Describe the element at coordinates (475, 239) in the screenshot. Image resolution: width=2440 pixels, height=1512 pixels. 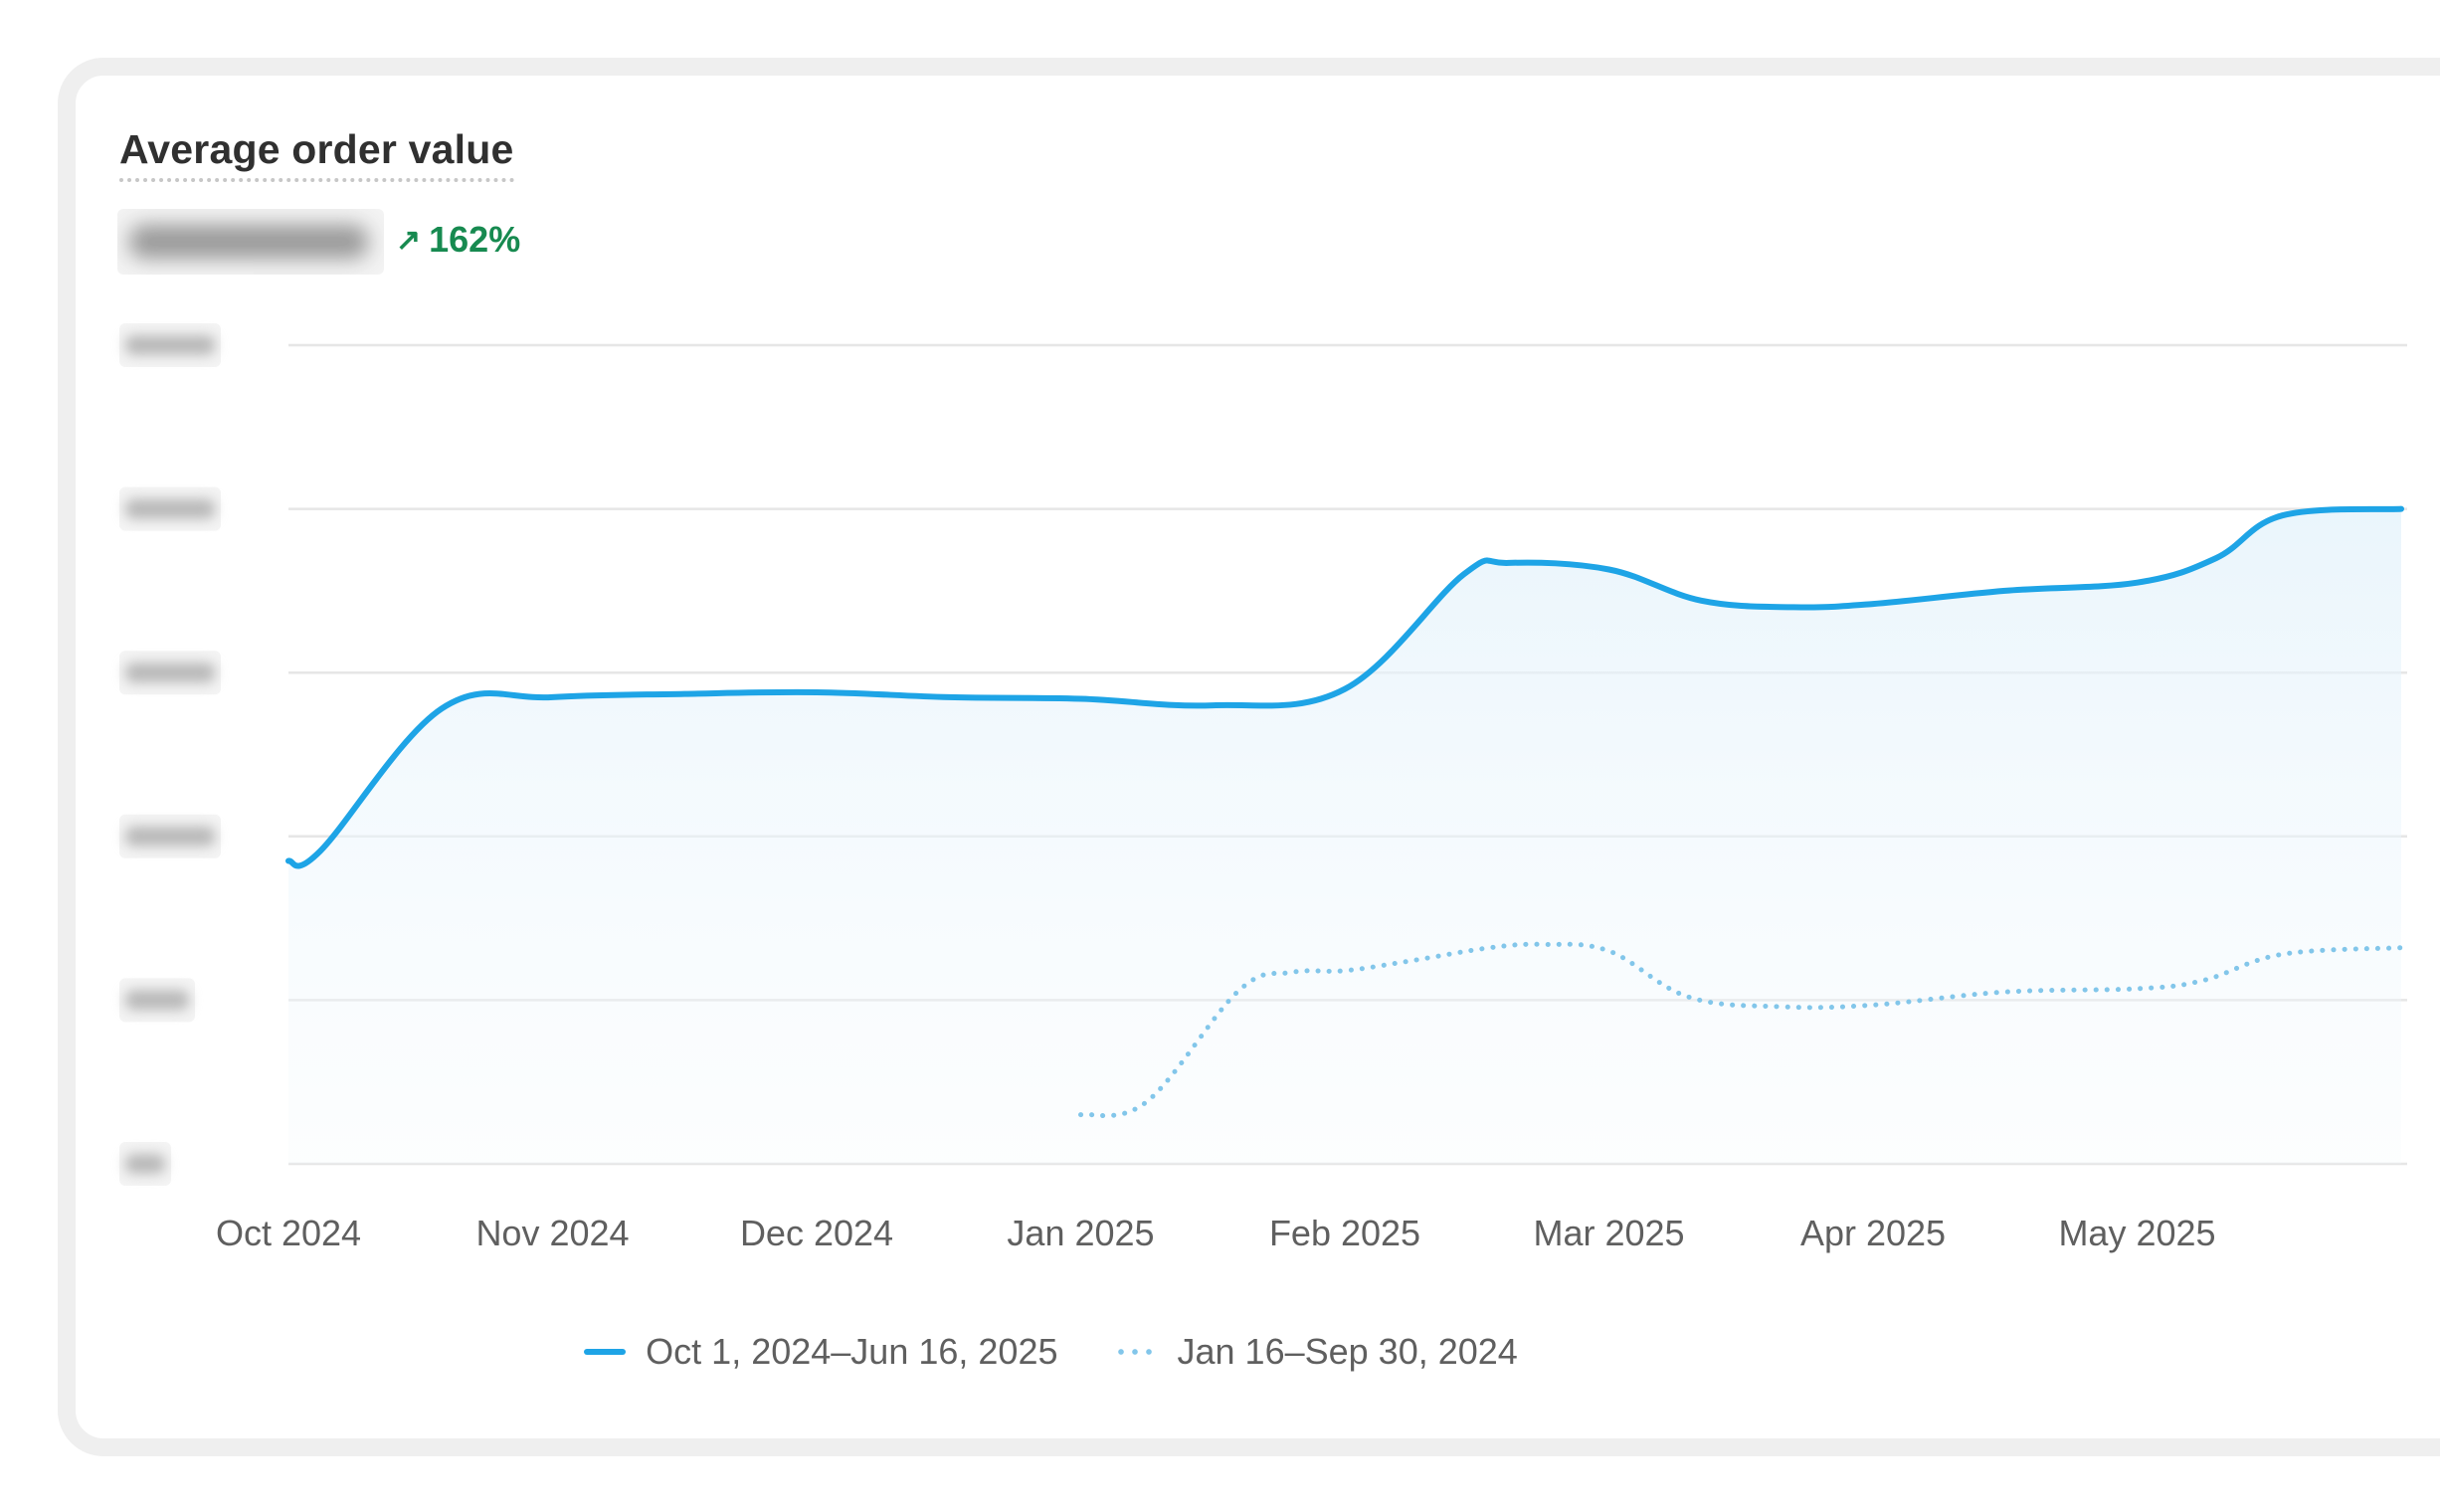
I see `delta-value: 162%` at that location.